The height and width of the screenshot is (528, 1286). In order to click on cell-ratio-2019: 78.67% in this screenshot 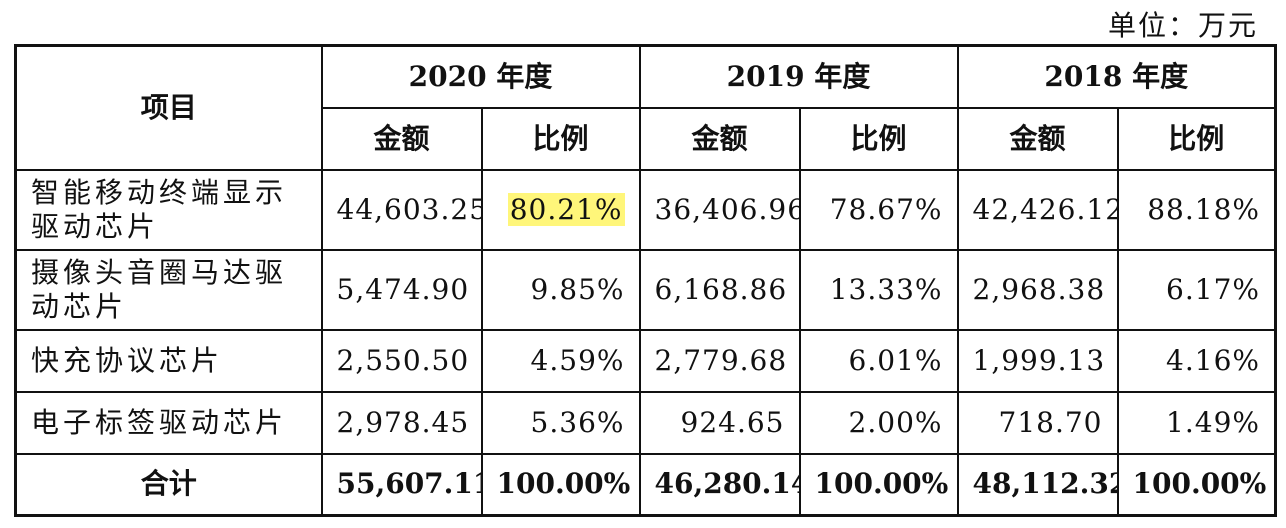, I will do `click(878, 209)`.